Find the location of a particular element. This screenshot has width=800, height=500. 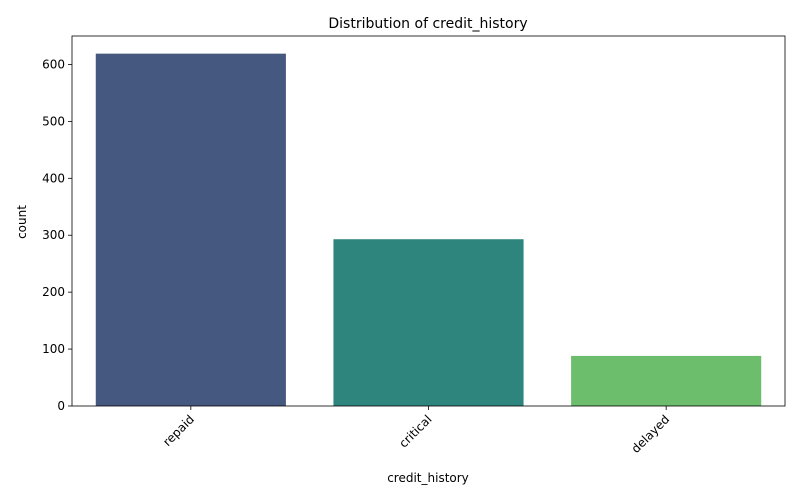

y-tick-label: 600 is located at coordinates (53, 64).